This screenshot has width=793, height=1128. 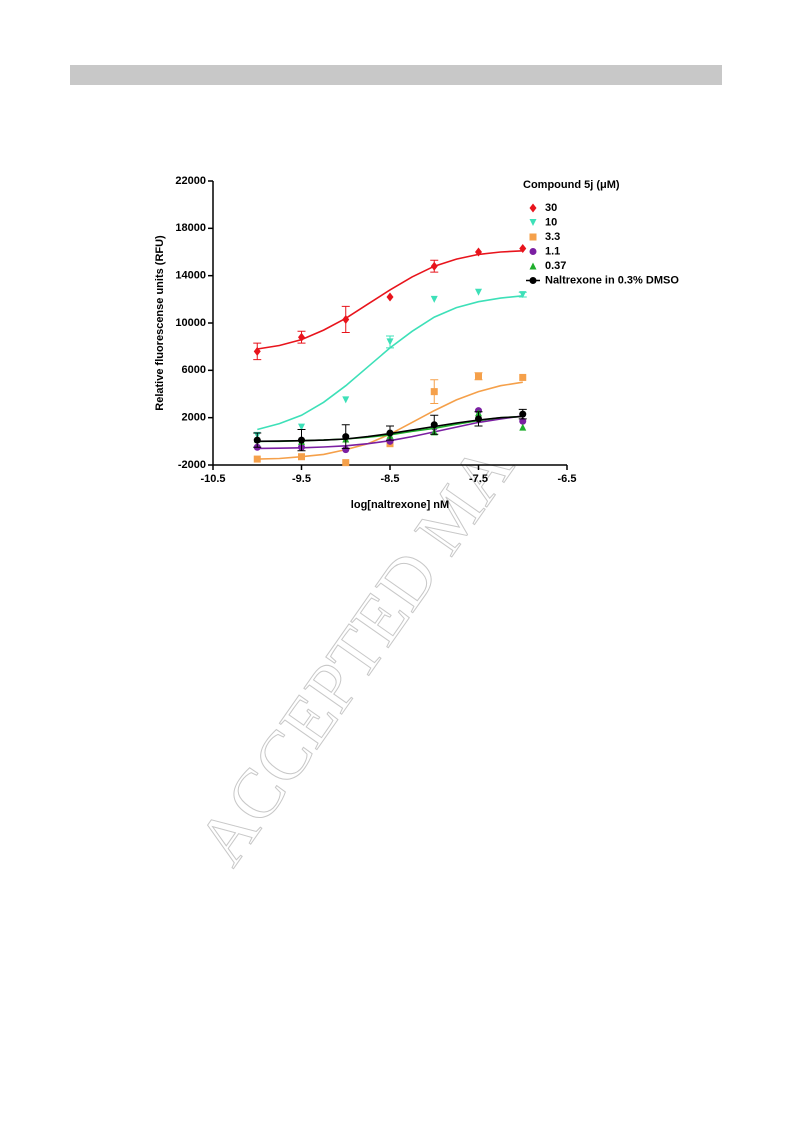 I want to click on y-axis-label: Relative fluorescense units (RFU), so click(x=160, y=323).